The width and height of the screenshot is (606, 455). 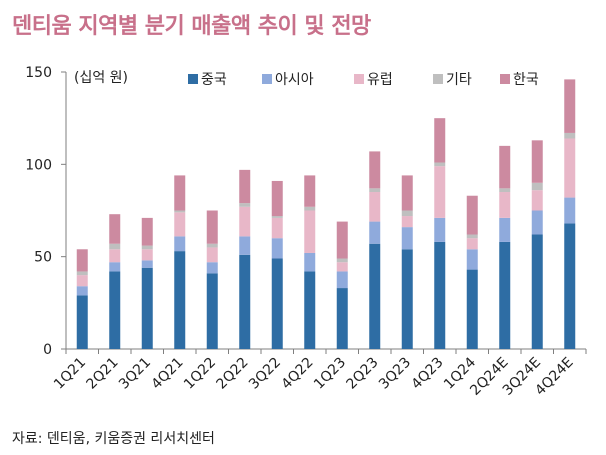 What do you see at coordinates (46, 211) in the screenshot?
I see `y-axis: 0 50 100 150` at bounding box center [46, 211].